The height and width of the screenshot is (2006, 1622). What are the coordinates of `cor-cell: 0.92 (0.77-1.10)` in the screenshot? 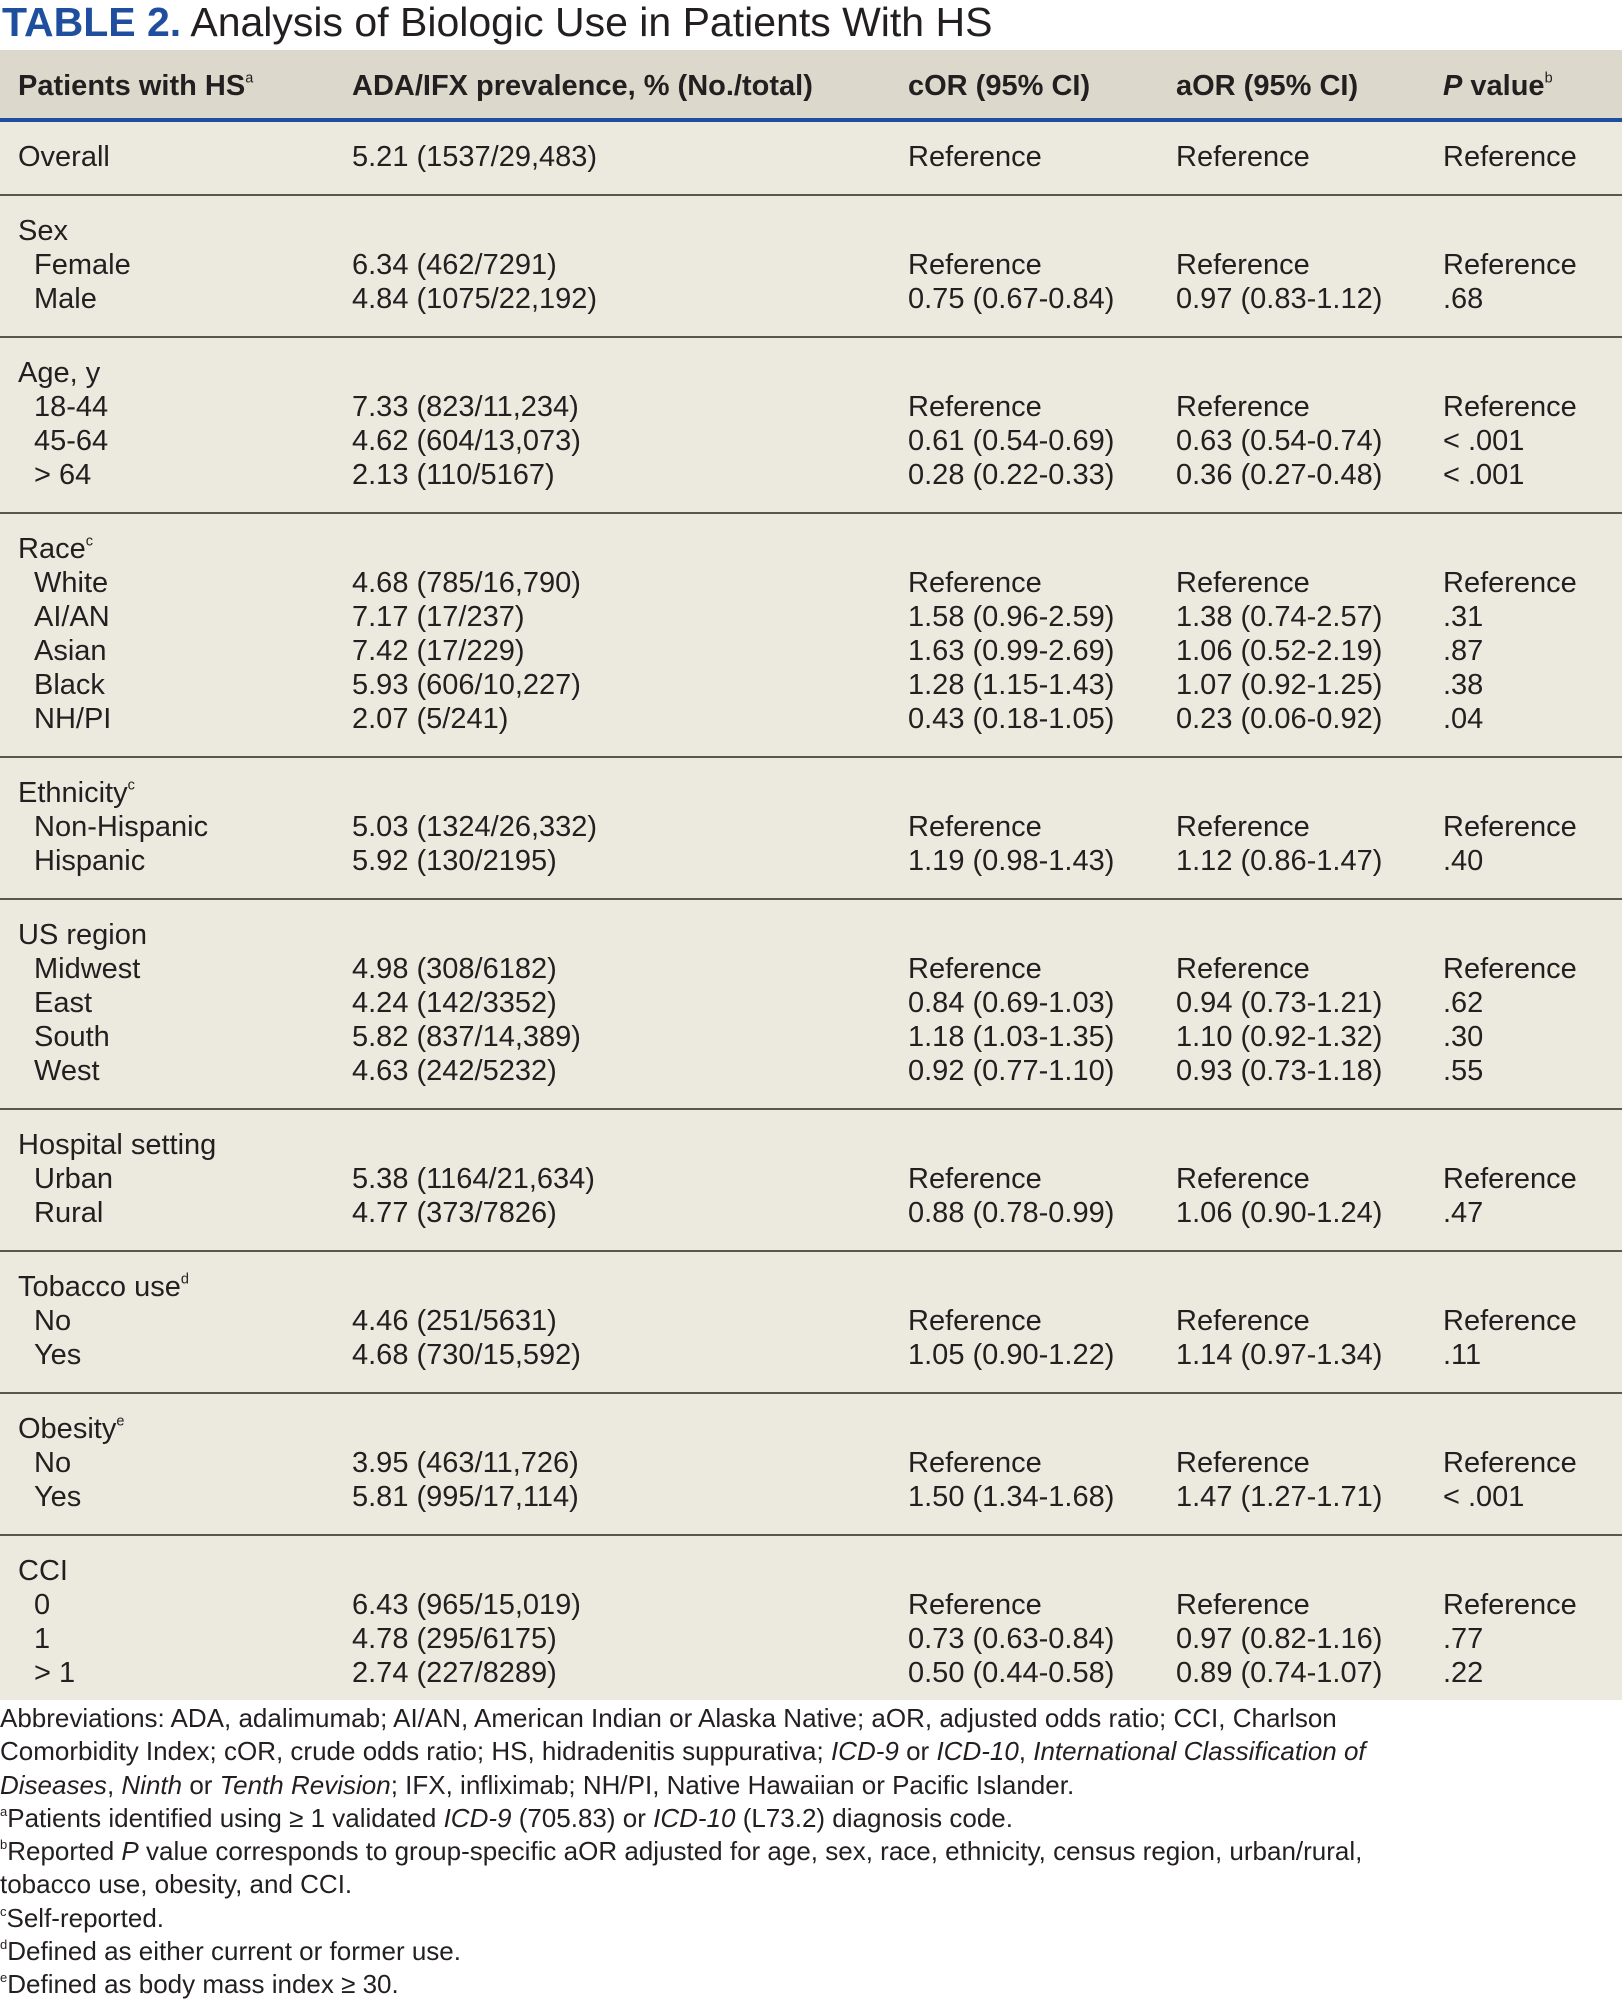 It's located at (1011, 1071).